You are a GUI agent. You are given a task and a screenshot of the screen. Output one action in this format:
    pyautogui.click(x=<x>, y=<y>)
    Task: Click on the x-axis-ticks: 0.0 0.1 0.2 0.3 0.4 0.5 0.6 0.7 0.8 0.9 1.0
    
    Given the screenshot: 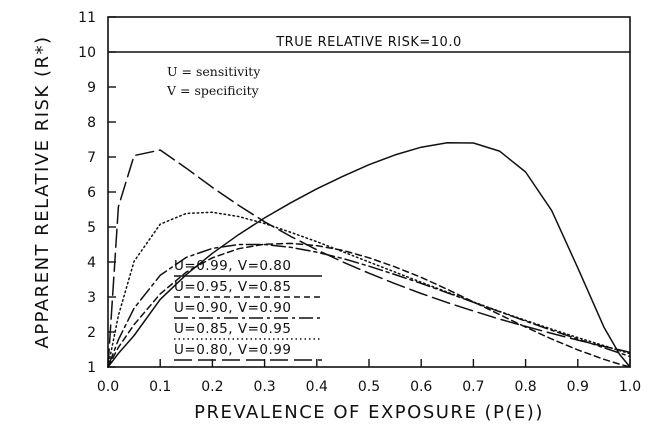 What is the action you would take?
    pyautogui.click(x=369, y=377)
    